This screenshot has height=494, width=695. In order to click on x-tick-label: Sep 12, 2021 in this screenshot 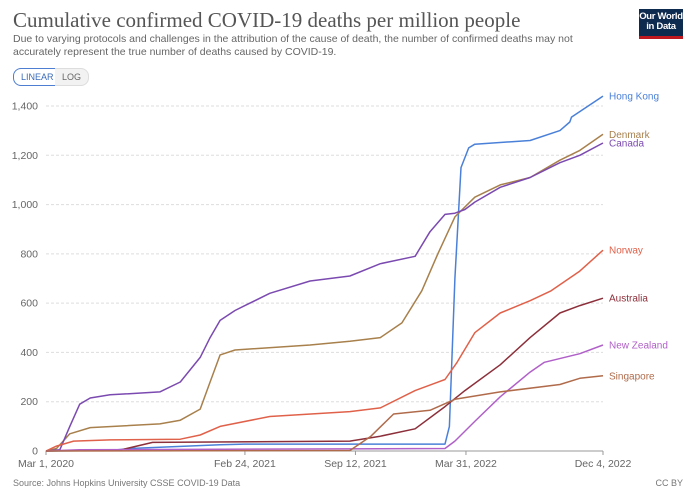, I will do `click(355, 464)`.